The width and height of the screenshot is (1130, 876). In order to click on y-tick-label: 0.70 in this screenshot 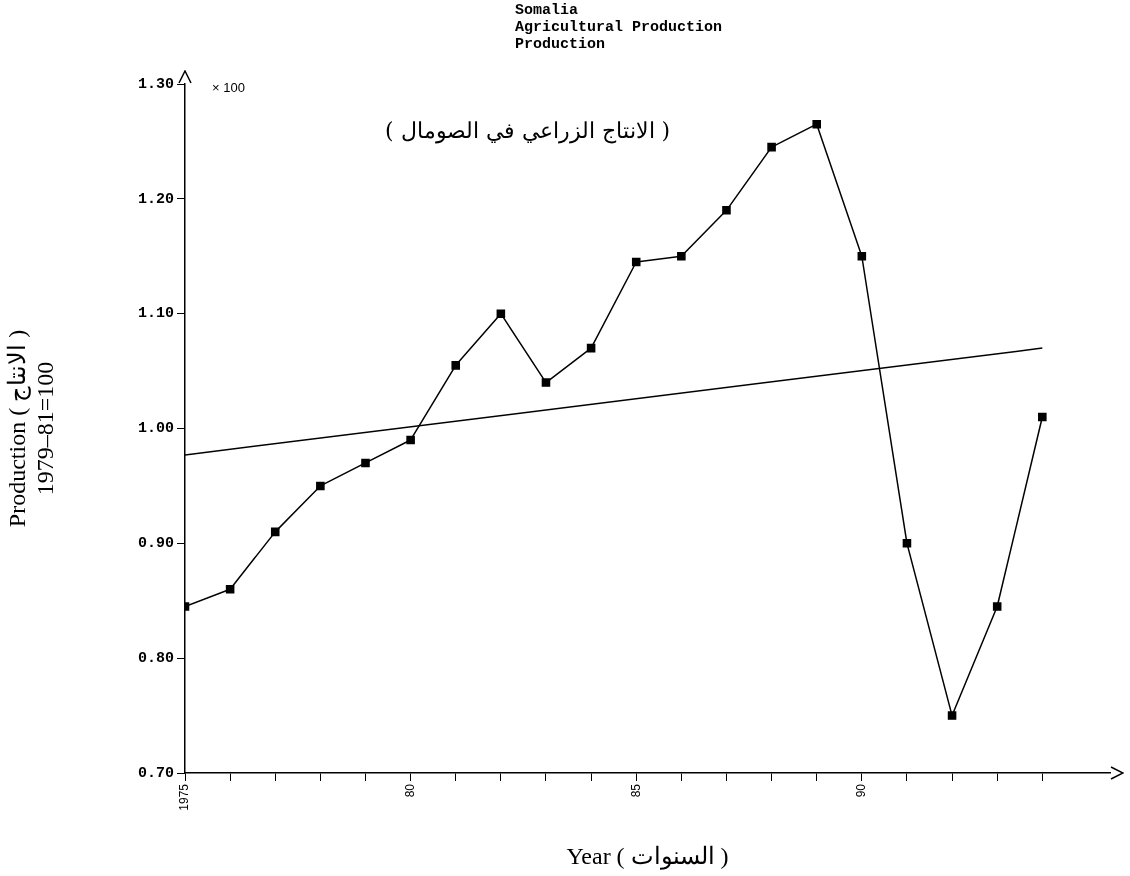, I will do `click(155, 773)`.